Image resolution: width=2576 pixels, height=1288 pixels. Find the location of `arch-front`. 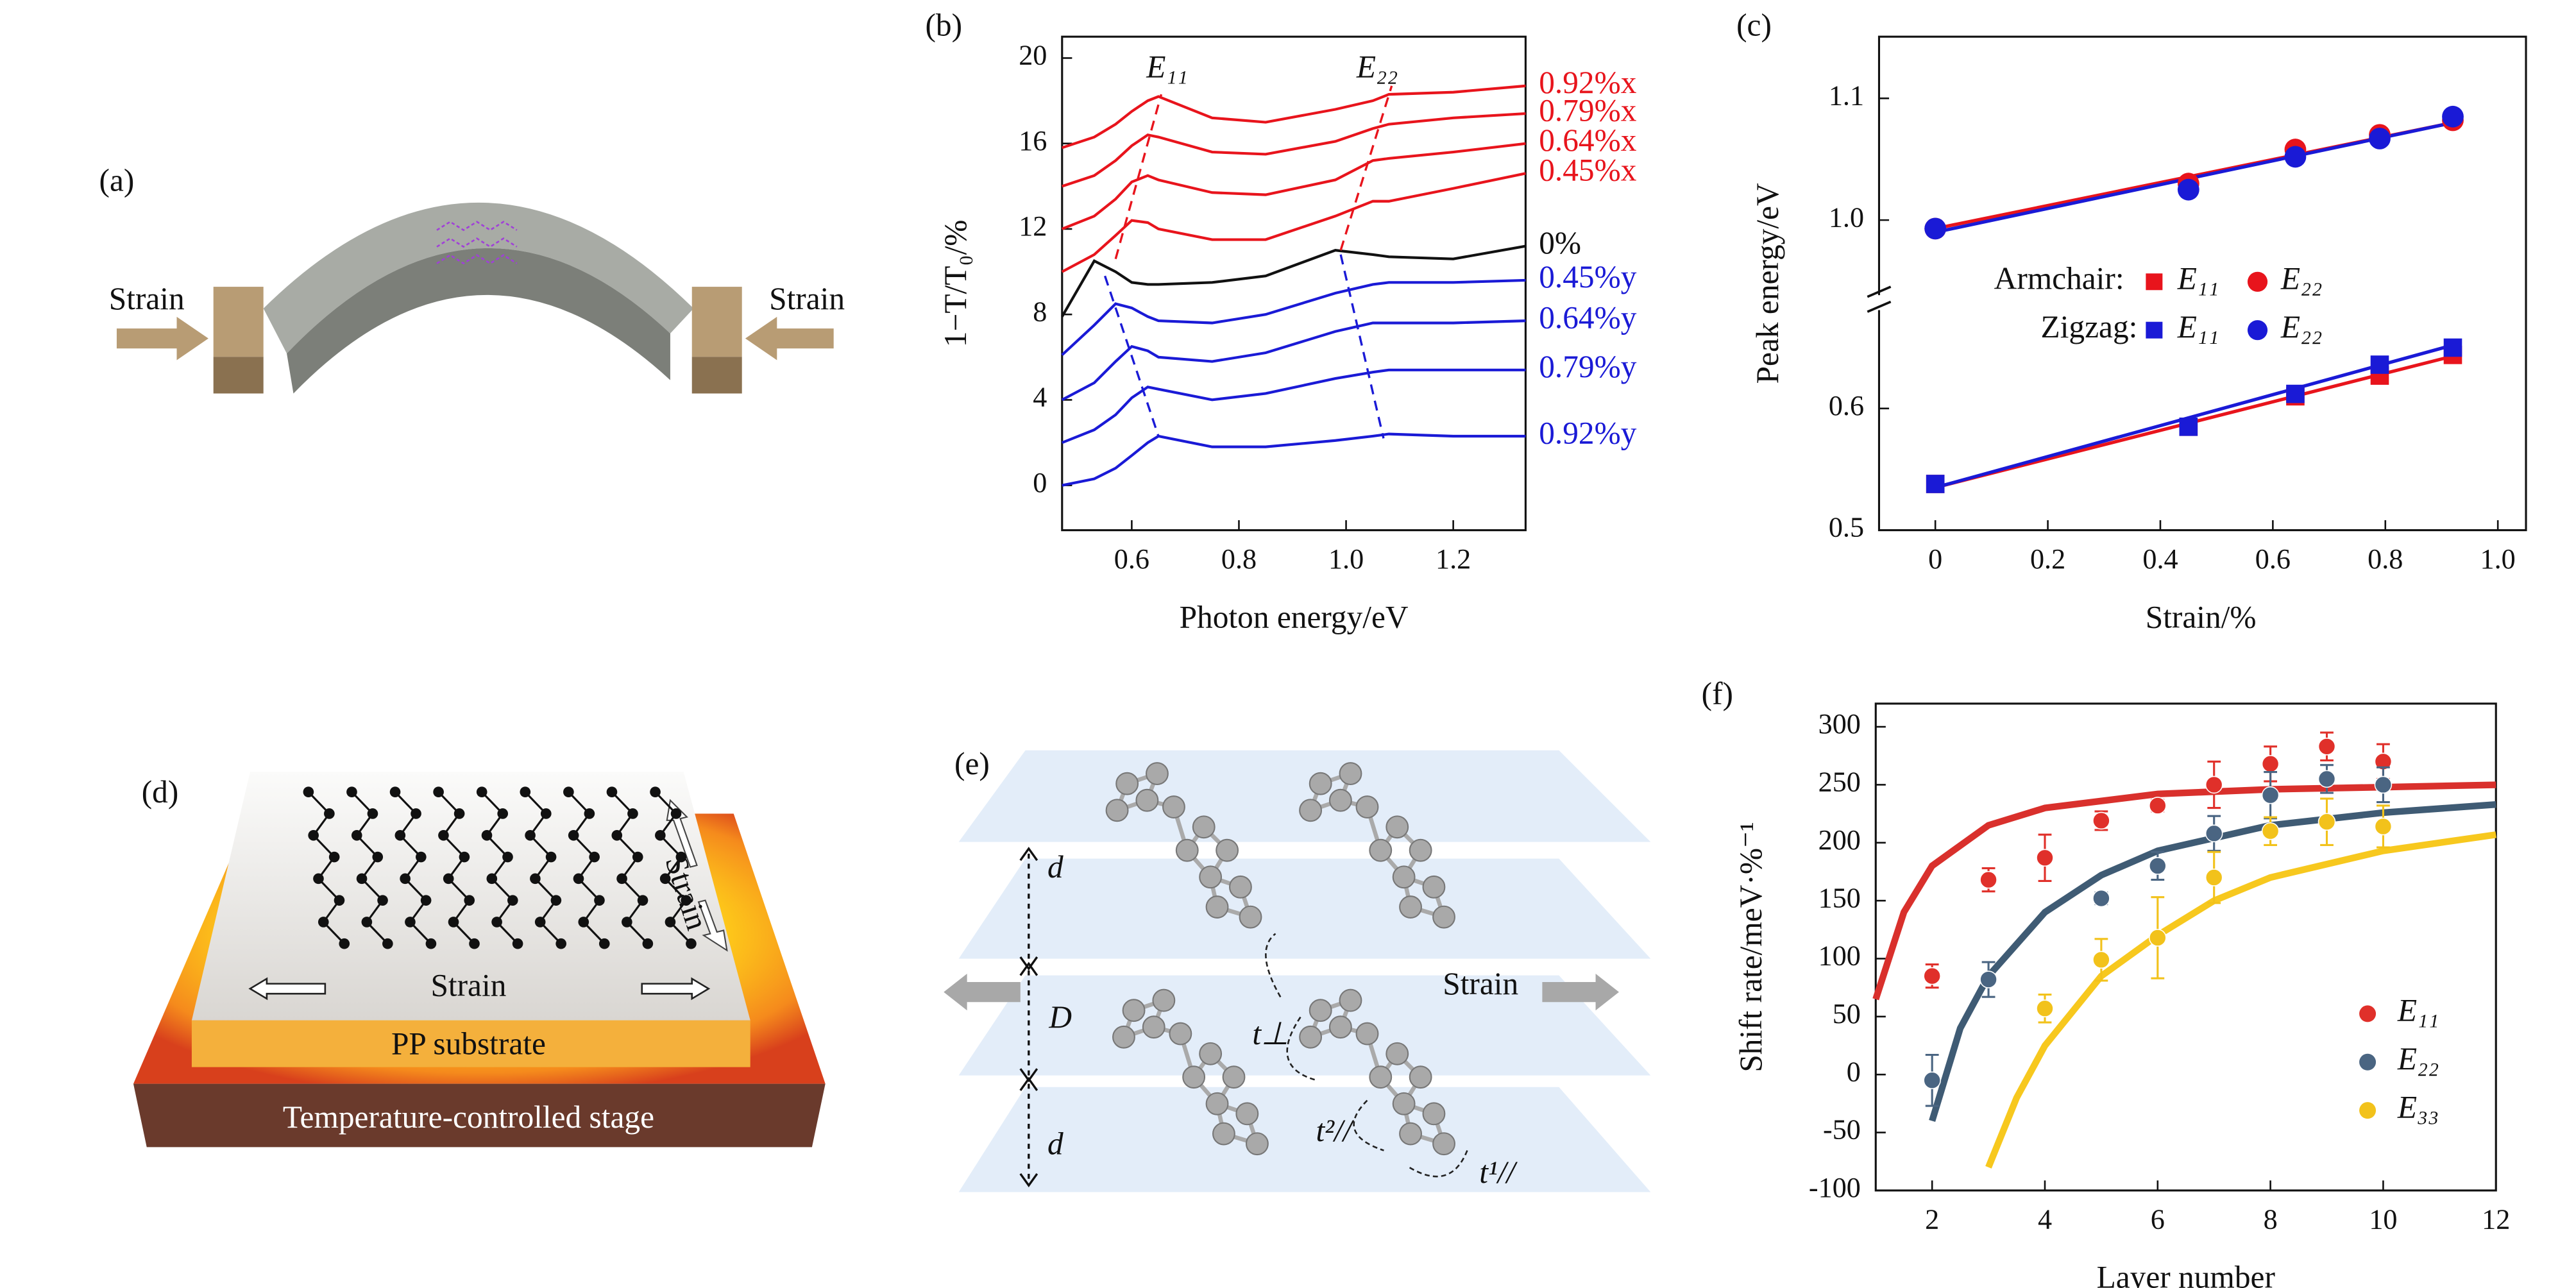

arch-front is located at coordinates (478, 321).